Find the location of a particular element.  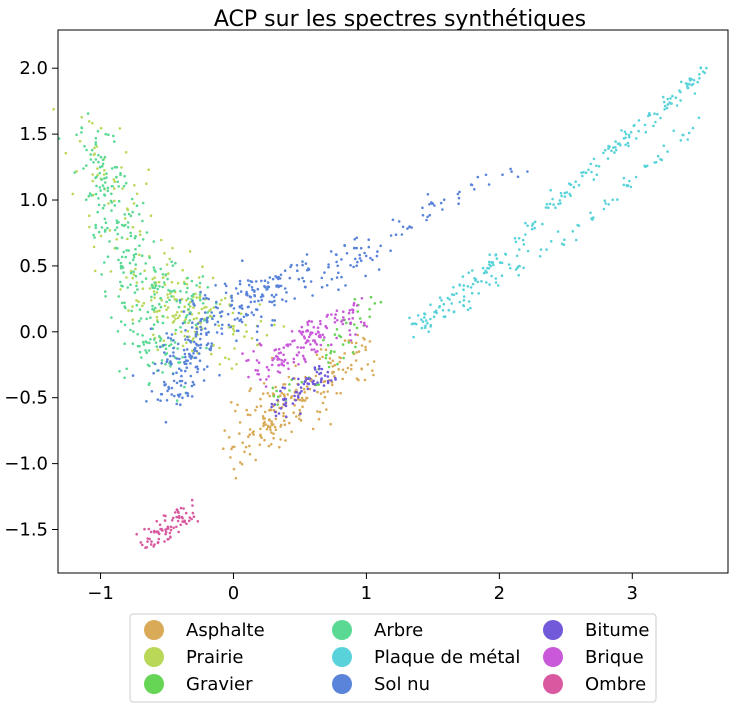

legend-label: Arbre is located at coordinates (398, 630).